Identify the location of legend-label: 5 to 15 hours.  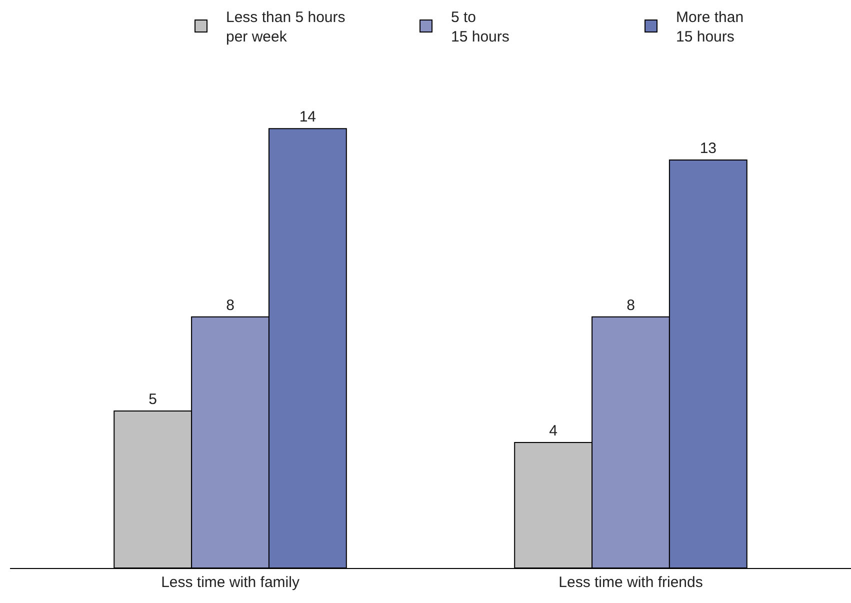
(480, 27).